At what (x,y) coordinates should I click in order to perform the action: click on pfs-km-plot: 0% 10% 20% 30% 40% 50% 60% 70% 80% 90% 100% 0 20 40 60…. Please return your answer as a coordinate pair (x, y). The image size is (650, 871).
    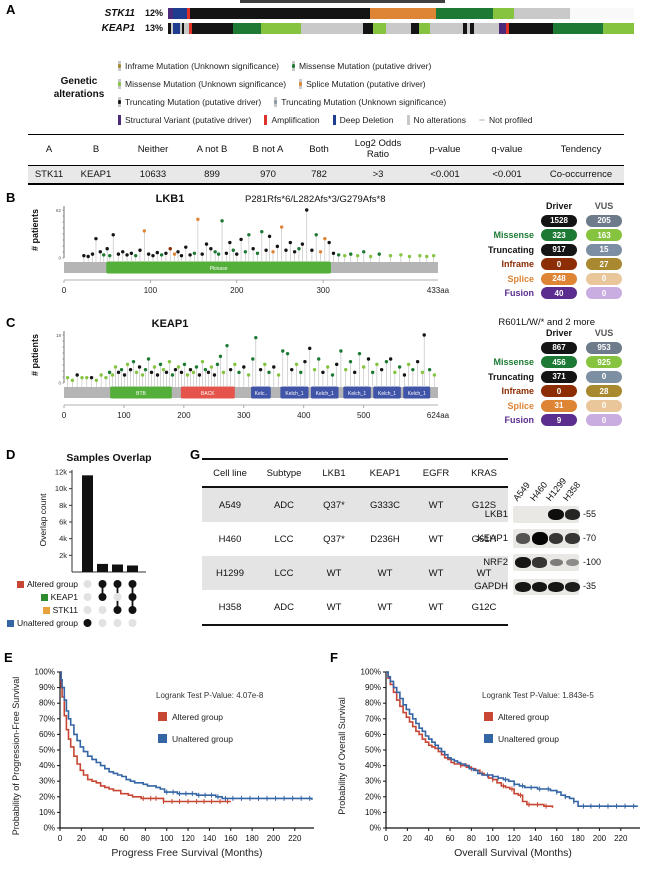
    Looking at the image, I should click on (162, 763).